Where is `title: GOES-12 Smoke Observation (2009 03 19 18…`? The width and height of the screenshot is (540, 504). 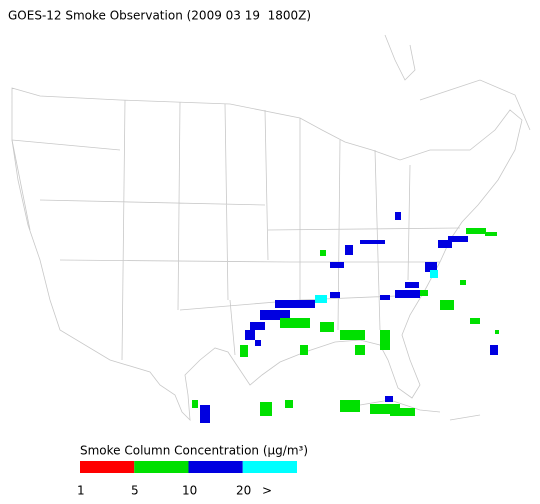 title: GOES-12 Smoke Observation (2009 03 19 18… is located at coordinates (159, 16).